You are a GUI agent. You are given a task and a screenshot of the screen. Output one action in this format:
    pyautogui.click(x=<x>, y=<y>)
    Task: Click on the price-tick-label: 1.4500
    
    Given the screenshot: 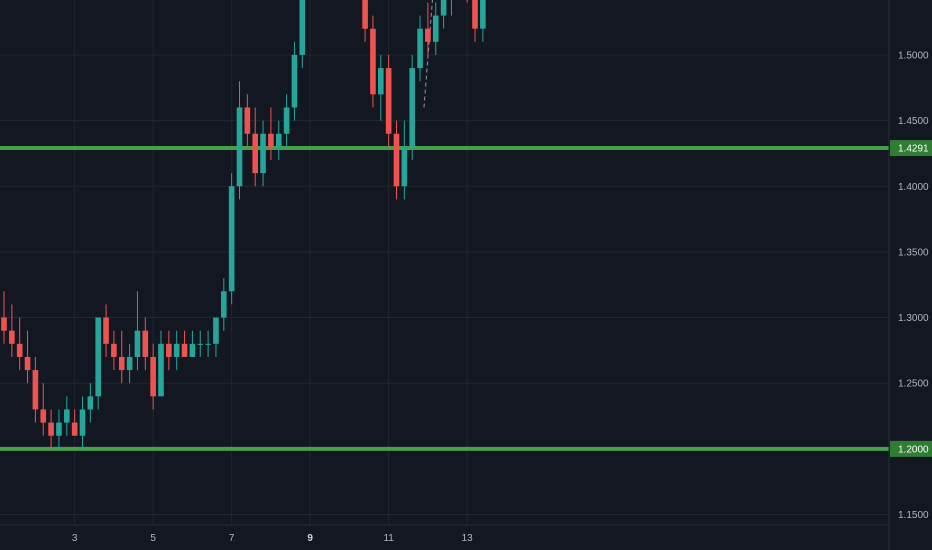 What is the action you would take?
    pyautogui.click(x=913, y=121)
    